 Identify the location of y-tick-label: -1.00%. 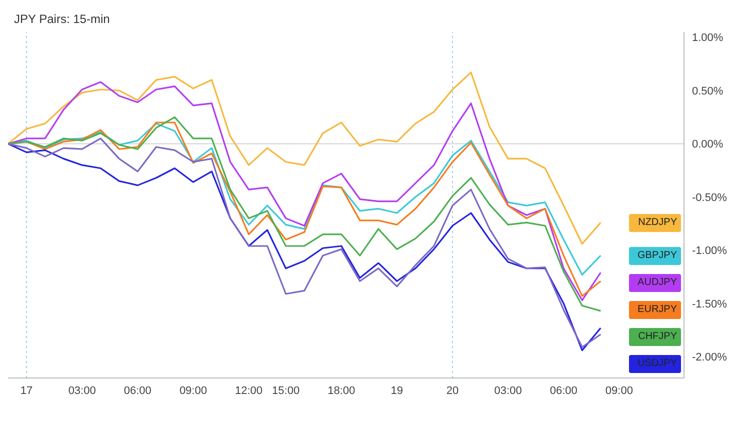
(710, 251).